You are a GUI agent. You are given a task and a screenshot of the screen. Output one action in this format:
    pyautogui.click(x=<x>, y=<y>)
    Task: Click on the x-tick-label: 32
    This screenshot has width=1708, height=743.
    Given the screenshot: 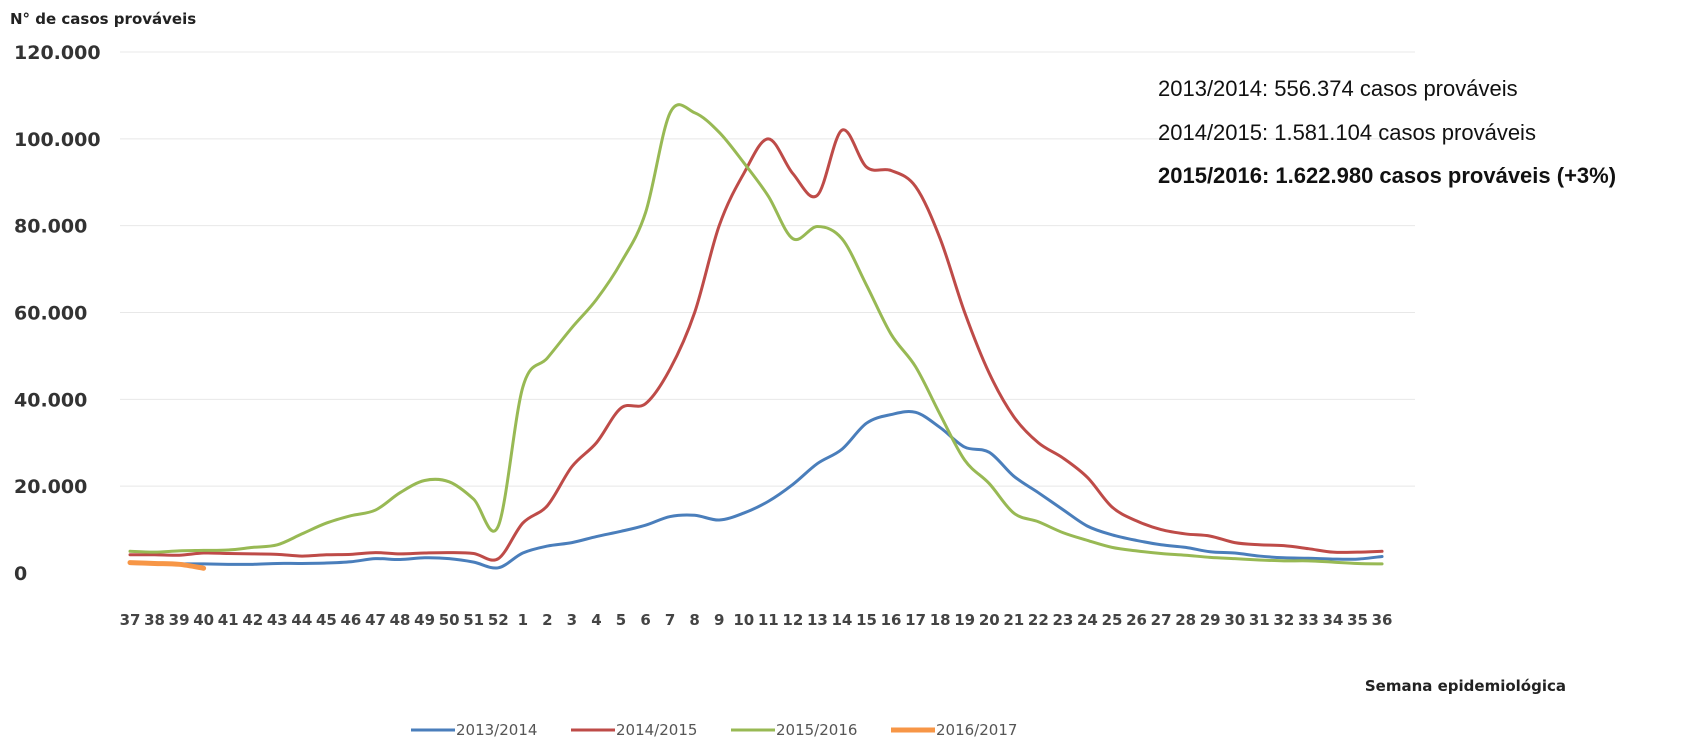 What is the action you would take?
    pyautogui.click(x=1283, y=620)
    